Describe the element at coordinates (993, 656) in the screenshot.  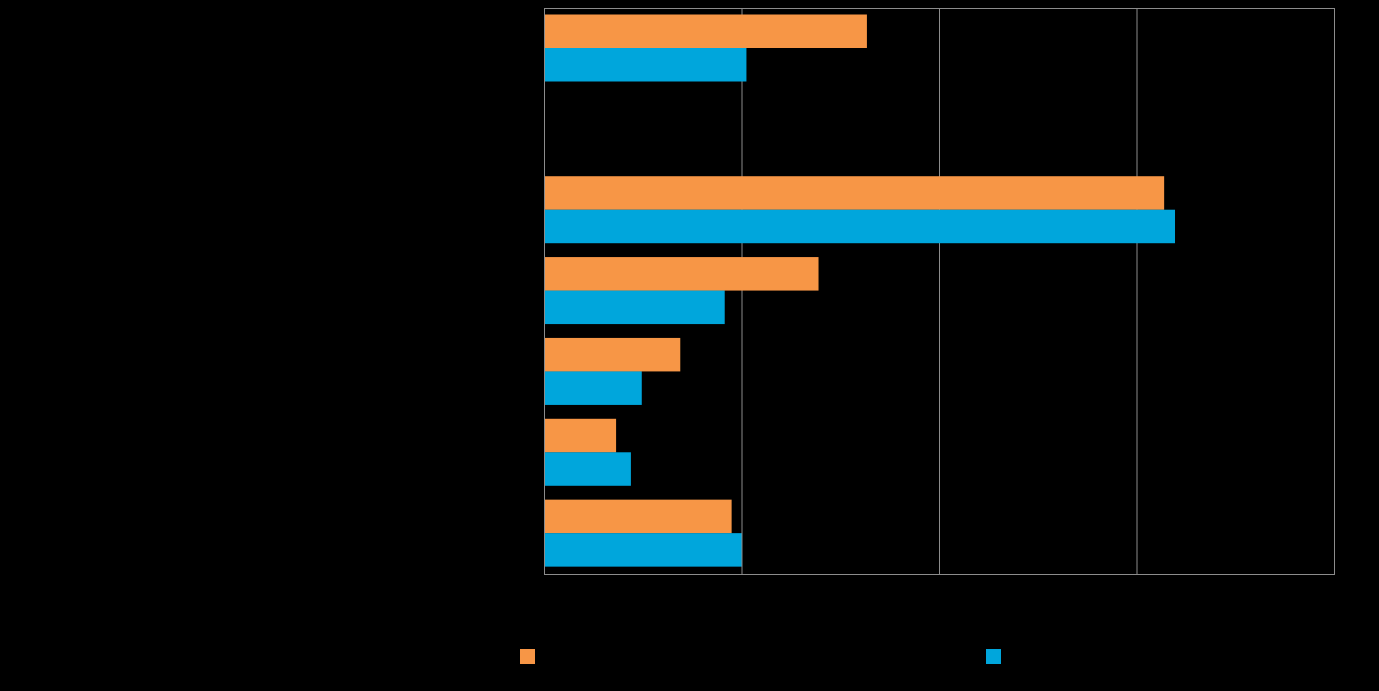
I see `legend-swatch-series2` at that location.